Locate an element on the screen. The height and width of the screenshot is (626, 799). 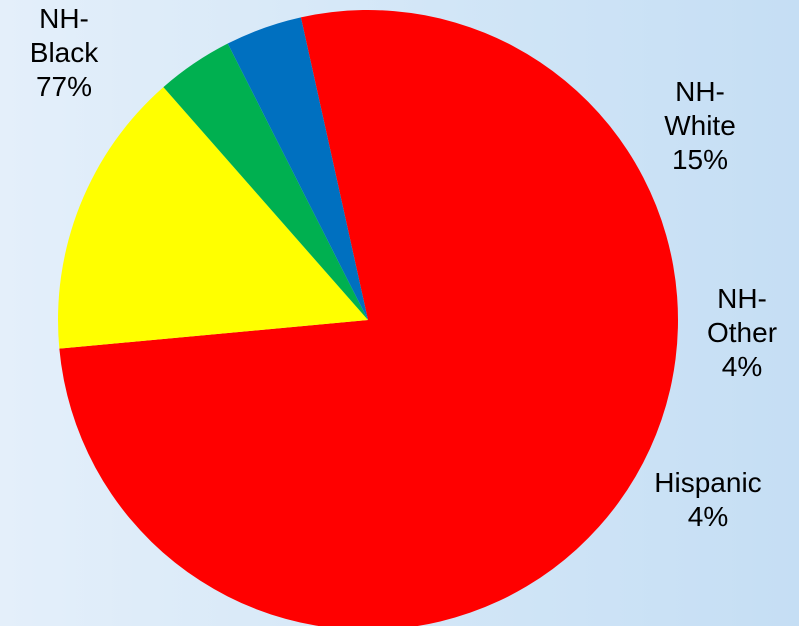
label-nh-white: NH- White 15% is located at coordinates (700, 125).